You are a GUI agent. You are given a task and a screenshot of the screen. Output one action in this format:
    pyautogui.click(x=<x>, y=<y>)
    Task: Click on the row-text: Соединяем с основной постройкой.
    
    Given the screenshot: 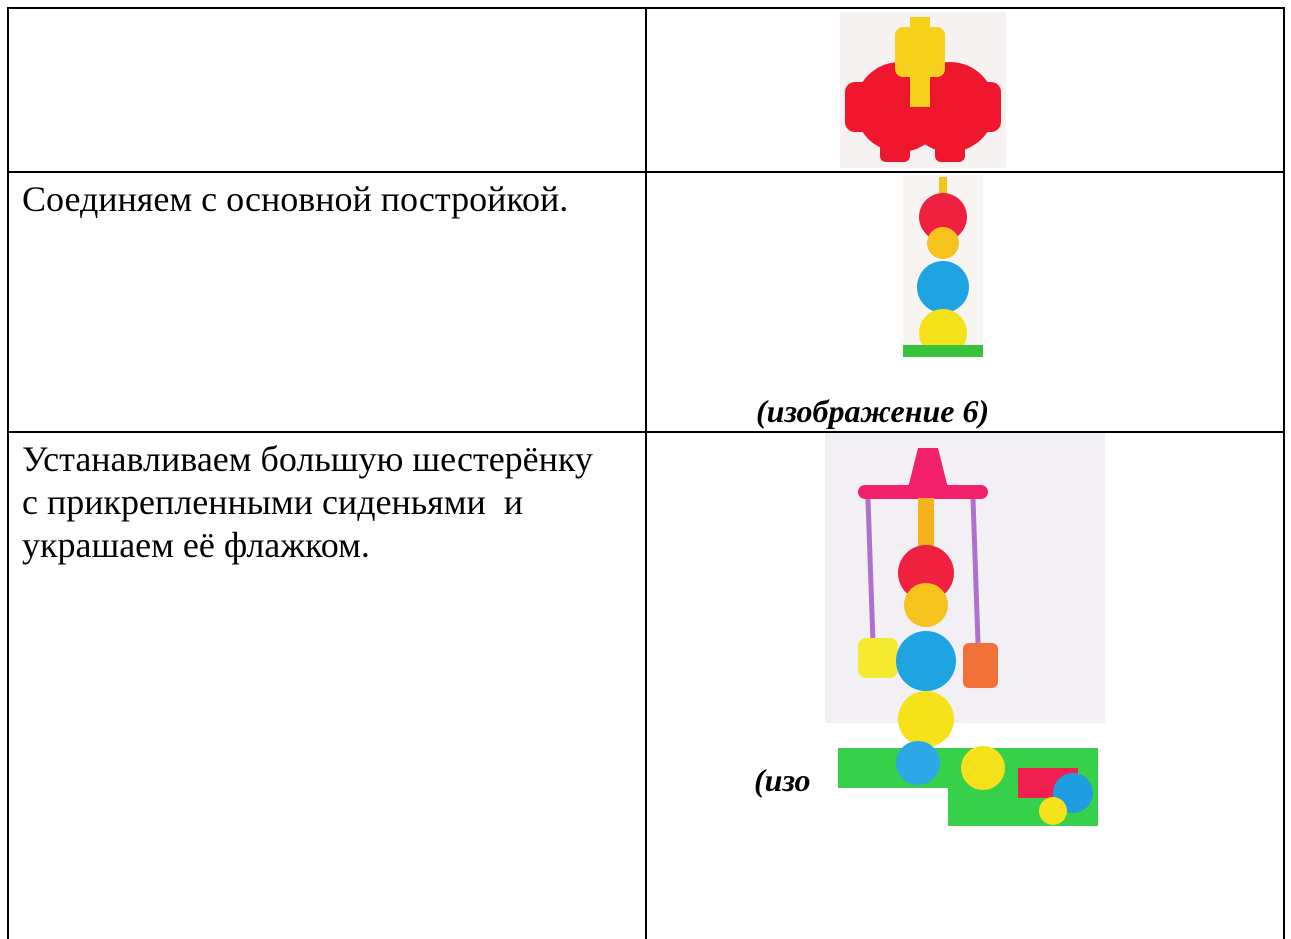 What is the action you would take?
    pyautogui.click(x=295, y=199)
    